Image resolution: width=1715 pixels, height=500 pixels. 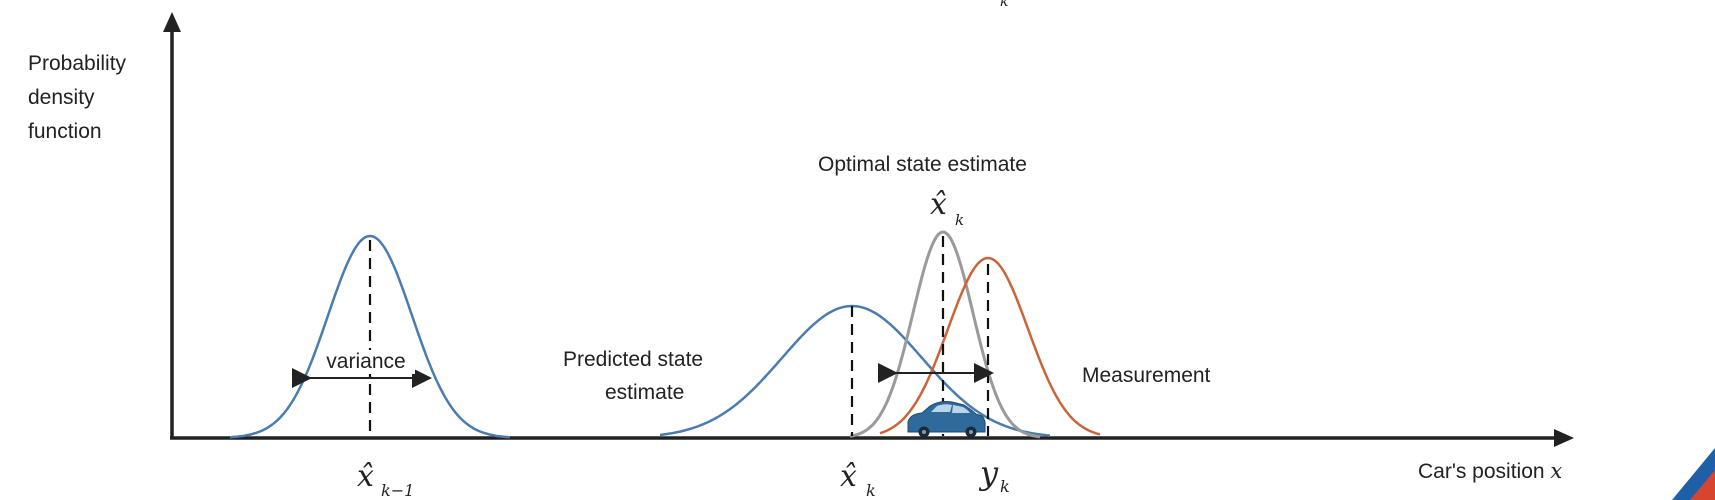 I want to click on previous-mean-symbol: x̂ k−1, so click(x=385, y=479).